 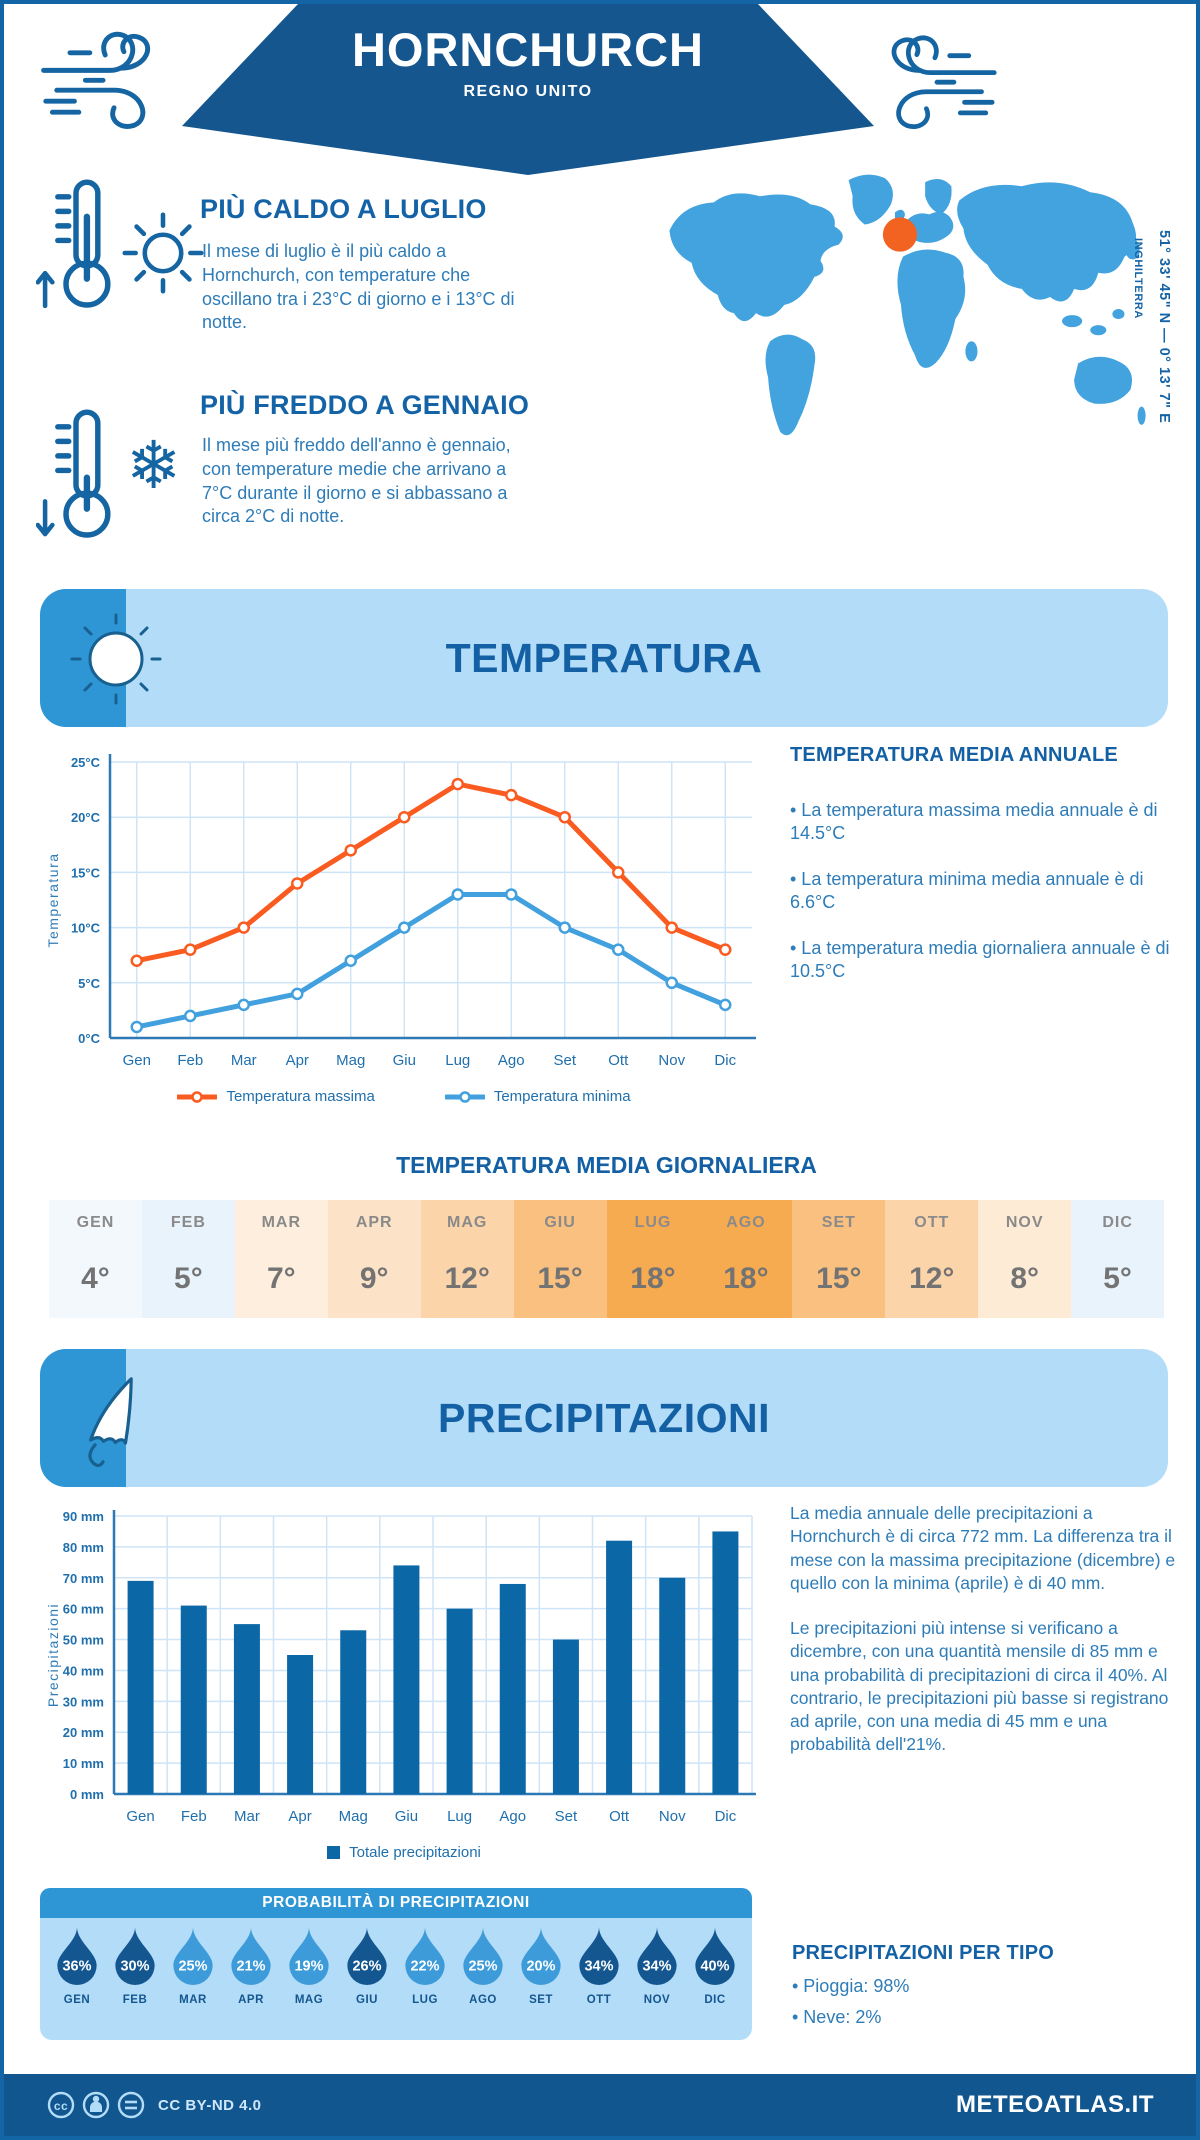 I want to click on license-label: CC BY-ND 4.0, so click(x=210, y=2105).